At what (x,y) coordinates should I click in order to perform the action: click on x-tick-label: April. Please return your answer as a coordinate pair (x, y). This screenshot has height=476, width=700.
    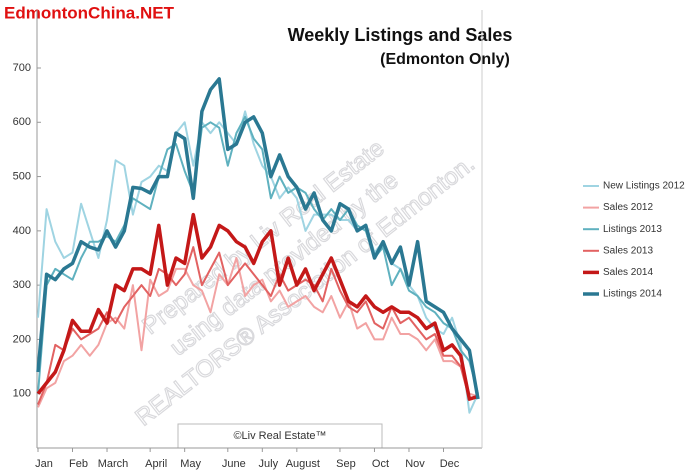
    Looking at the image, I should click on (156, 464).